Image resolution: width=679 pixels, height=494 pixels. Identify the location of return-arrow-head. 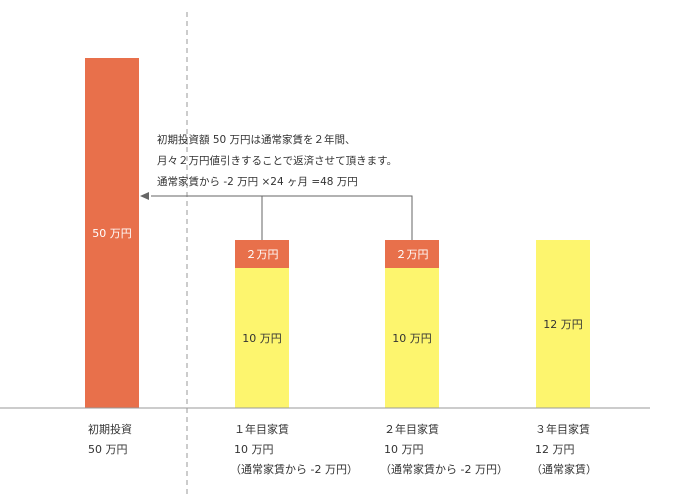
(144, 196).